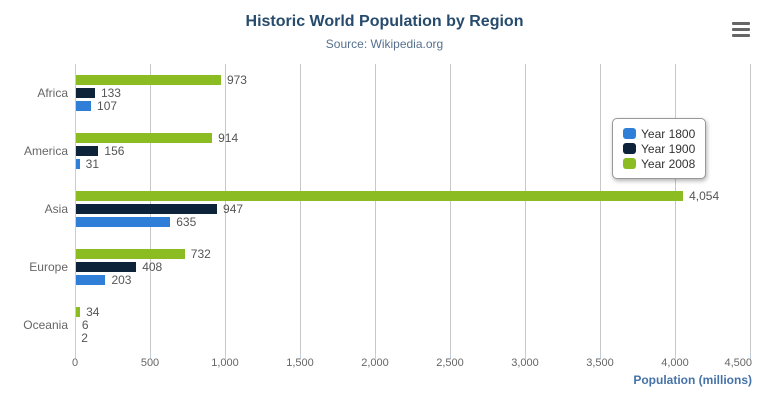  What do you see at coordinates (236, 80) in the screenshot?
I see `bar-value-label-africa-year-2008: 973` at bounding box center [236, 80].